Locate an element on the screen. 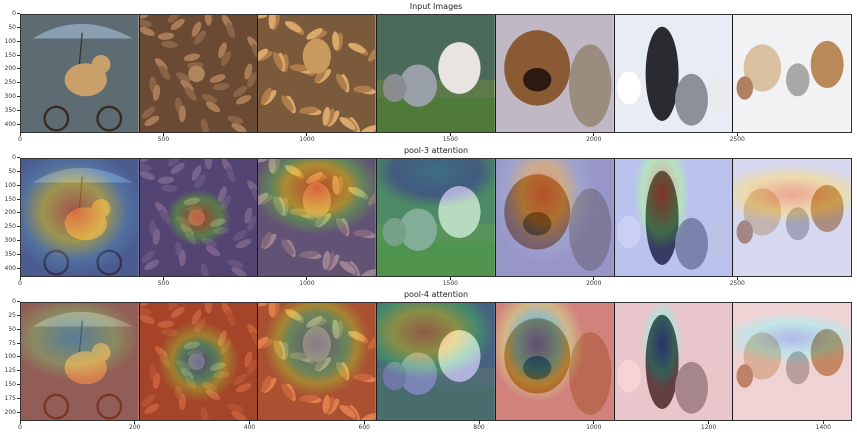  row-title: pool-4 attention is located at coordinates (436, 294).